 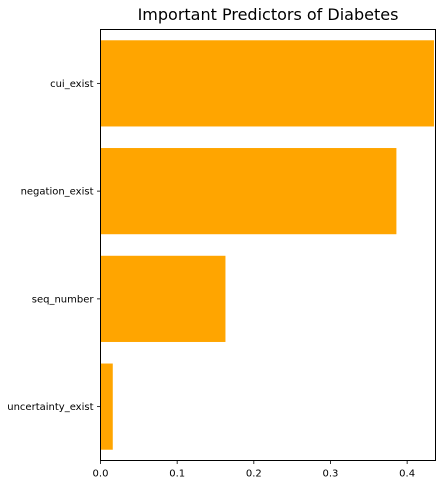 I want to click on x-tick-label: 0.2, so click(x=254, y=474).